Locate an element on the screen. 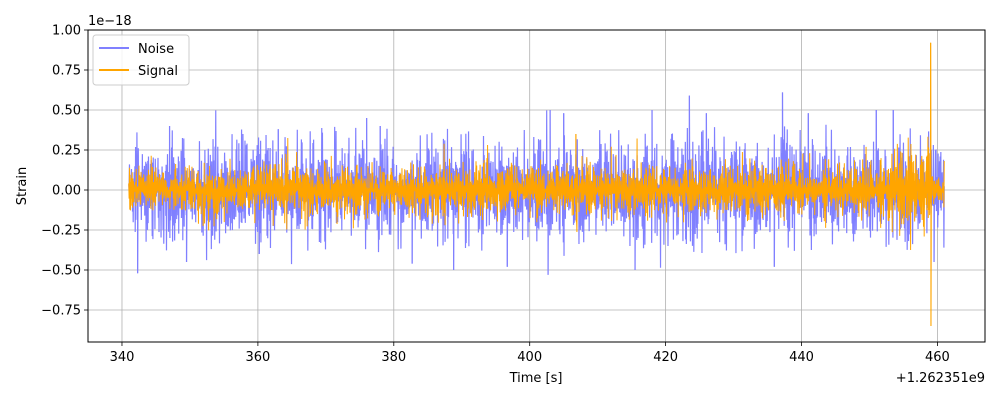  y-scale-label: 1e−18 is located at coordinates (110, 21).